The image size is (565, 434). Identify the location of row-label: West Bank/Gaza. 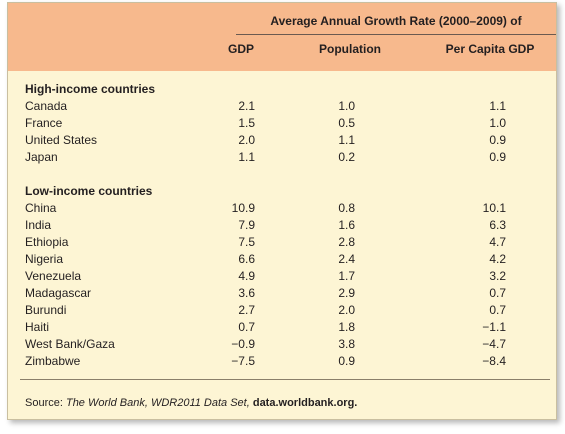
(70, 344).